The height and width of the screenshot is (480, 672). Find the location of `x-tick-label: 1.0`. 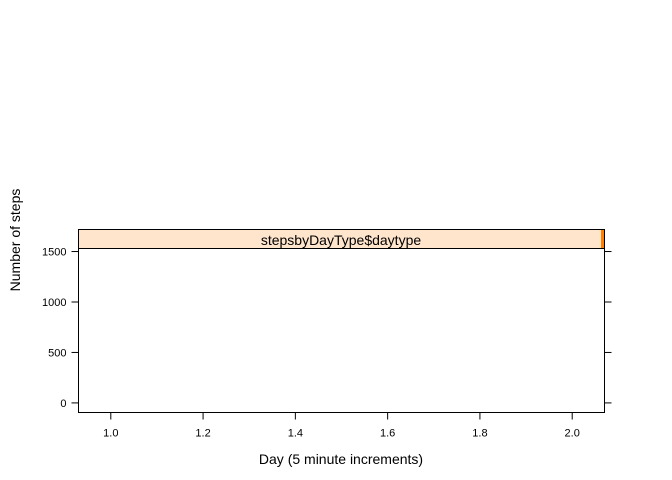

x-tick-label: 1.0 is located at coordinates (110, 434).